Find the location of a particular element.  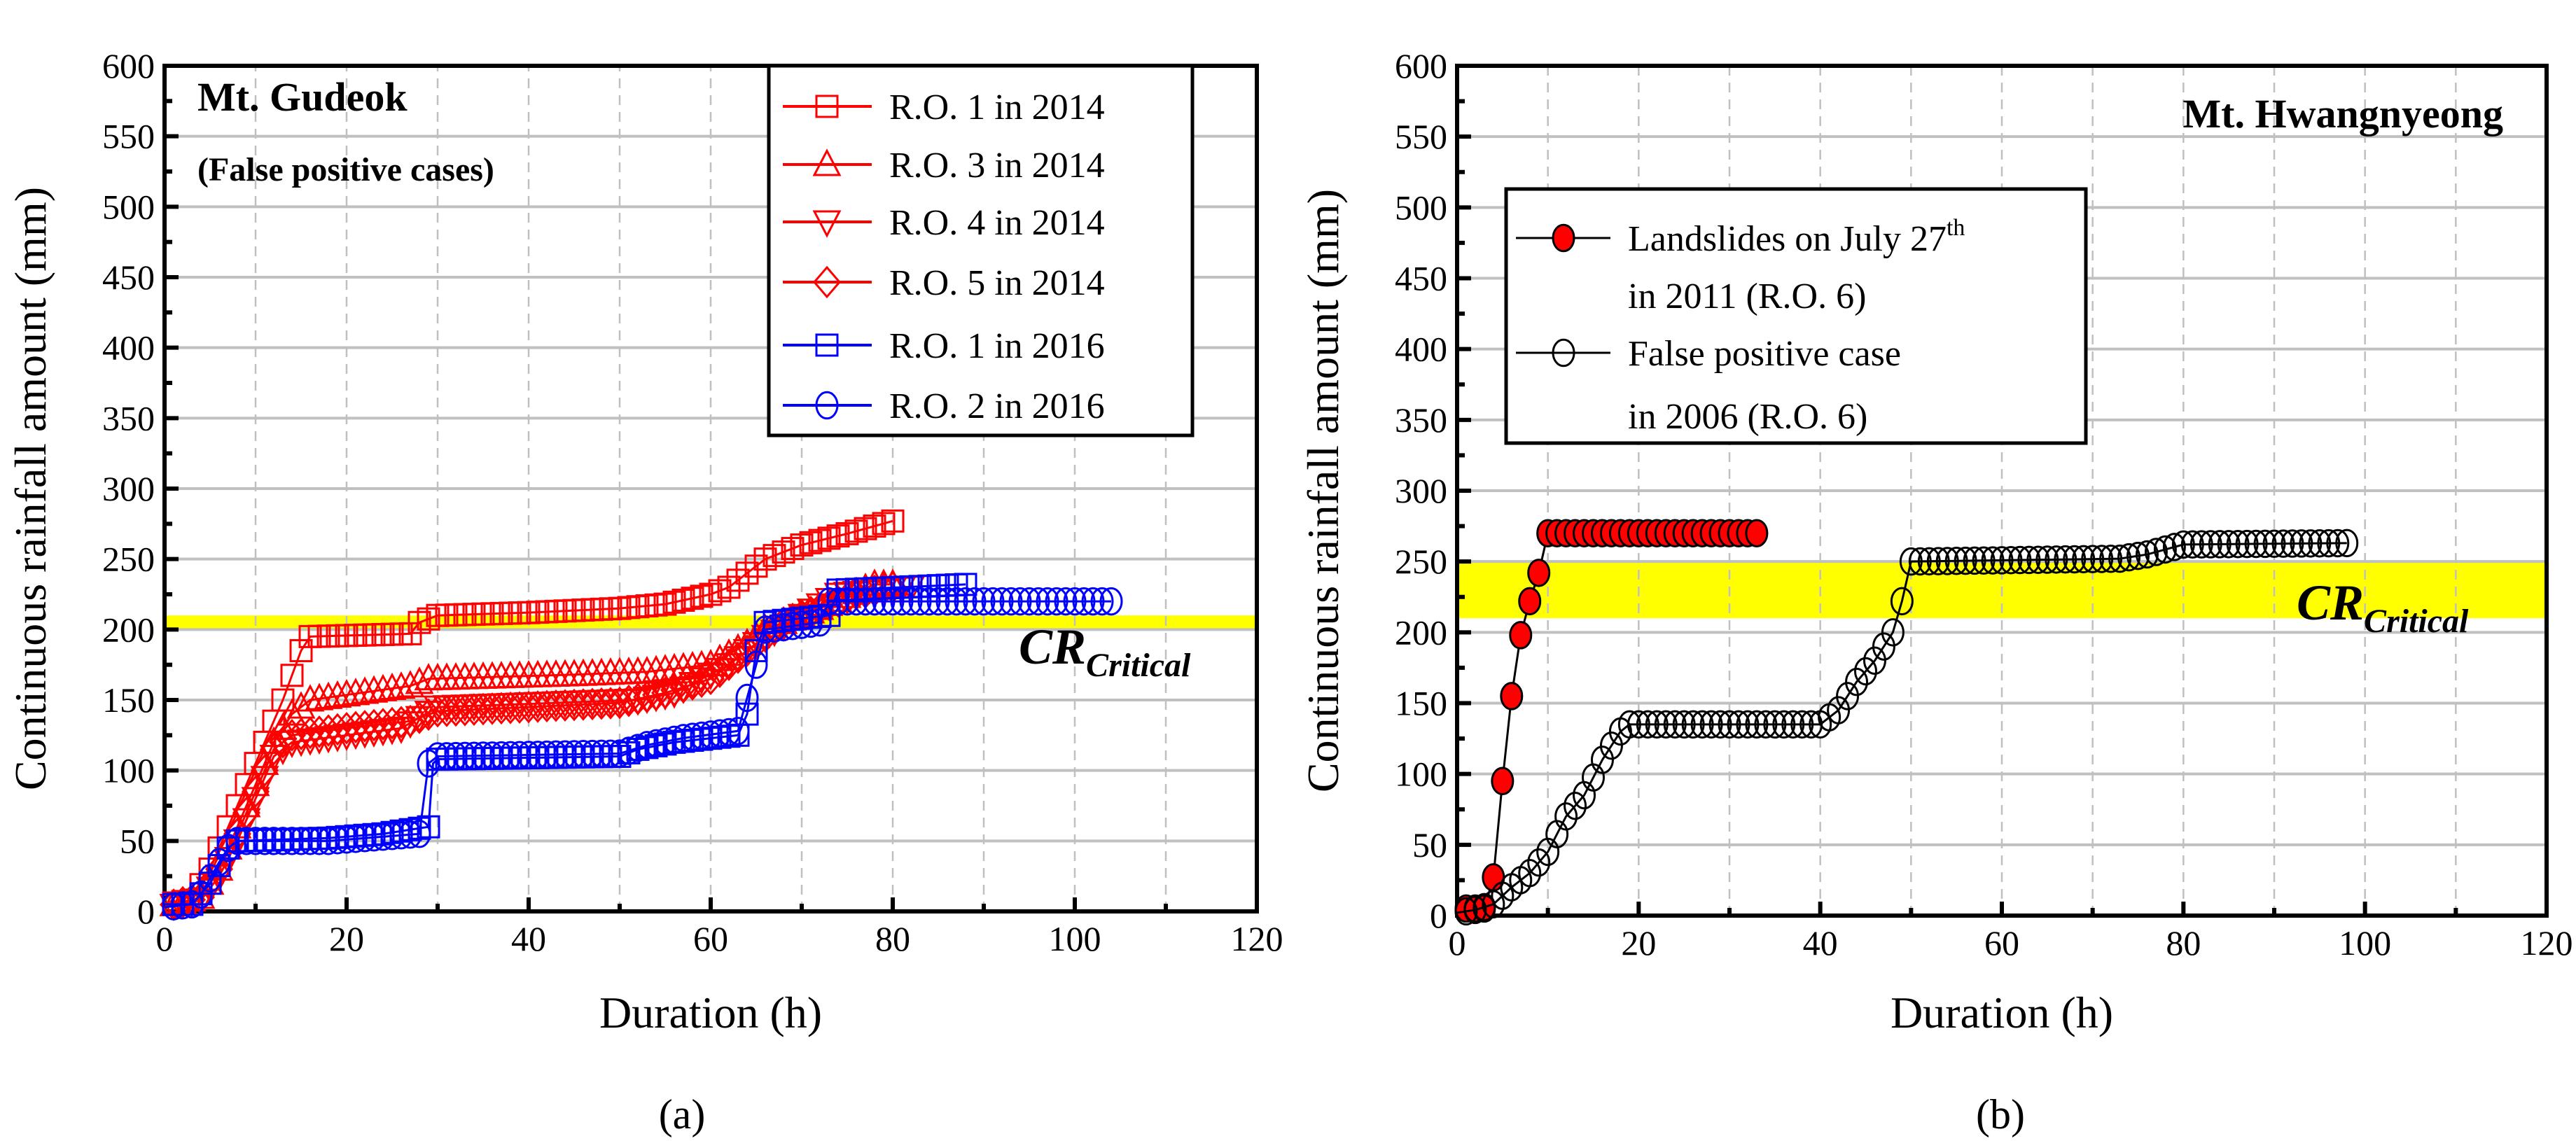

critical-label-main: CR is located at coordinates (1052, 647).